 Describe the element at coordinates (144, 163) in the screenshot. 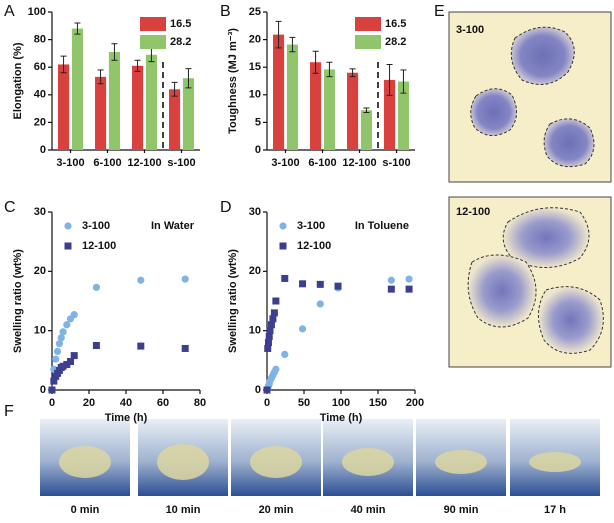

I see `x-tick-label: 12-100` at that location.